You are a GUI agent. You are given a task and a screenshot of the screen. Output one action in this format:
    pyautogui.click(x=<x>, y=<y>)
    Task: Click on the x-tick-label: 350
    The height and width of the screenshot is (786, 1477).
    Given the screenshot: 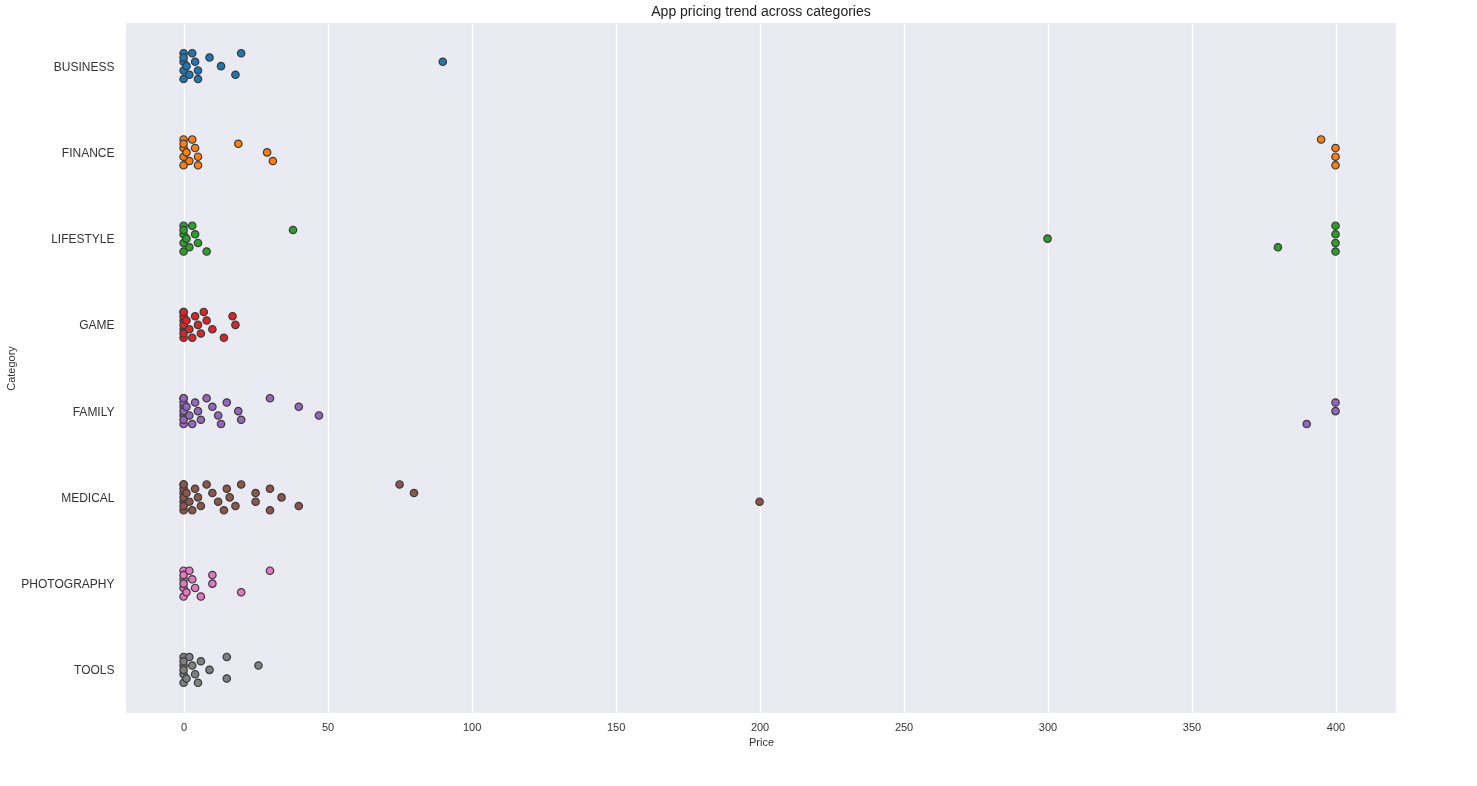 What is the action you would take?
    pyautogui.click(x=1192, y=726)
    